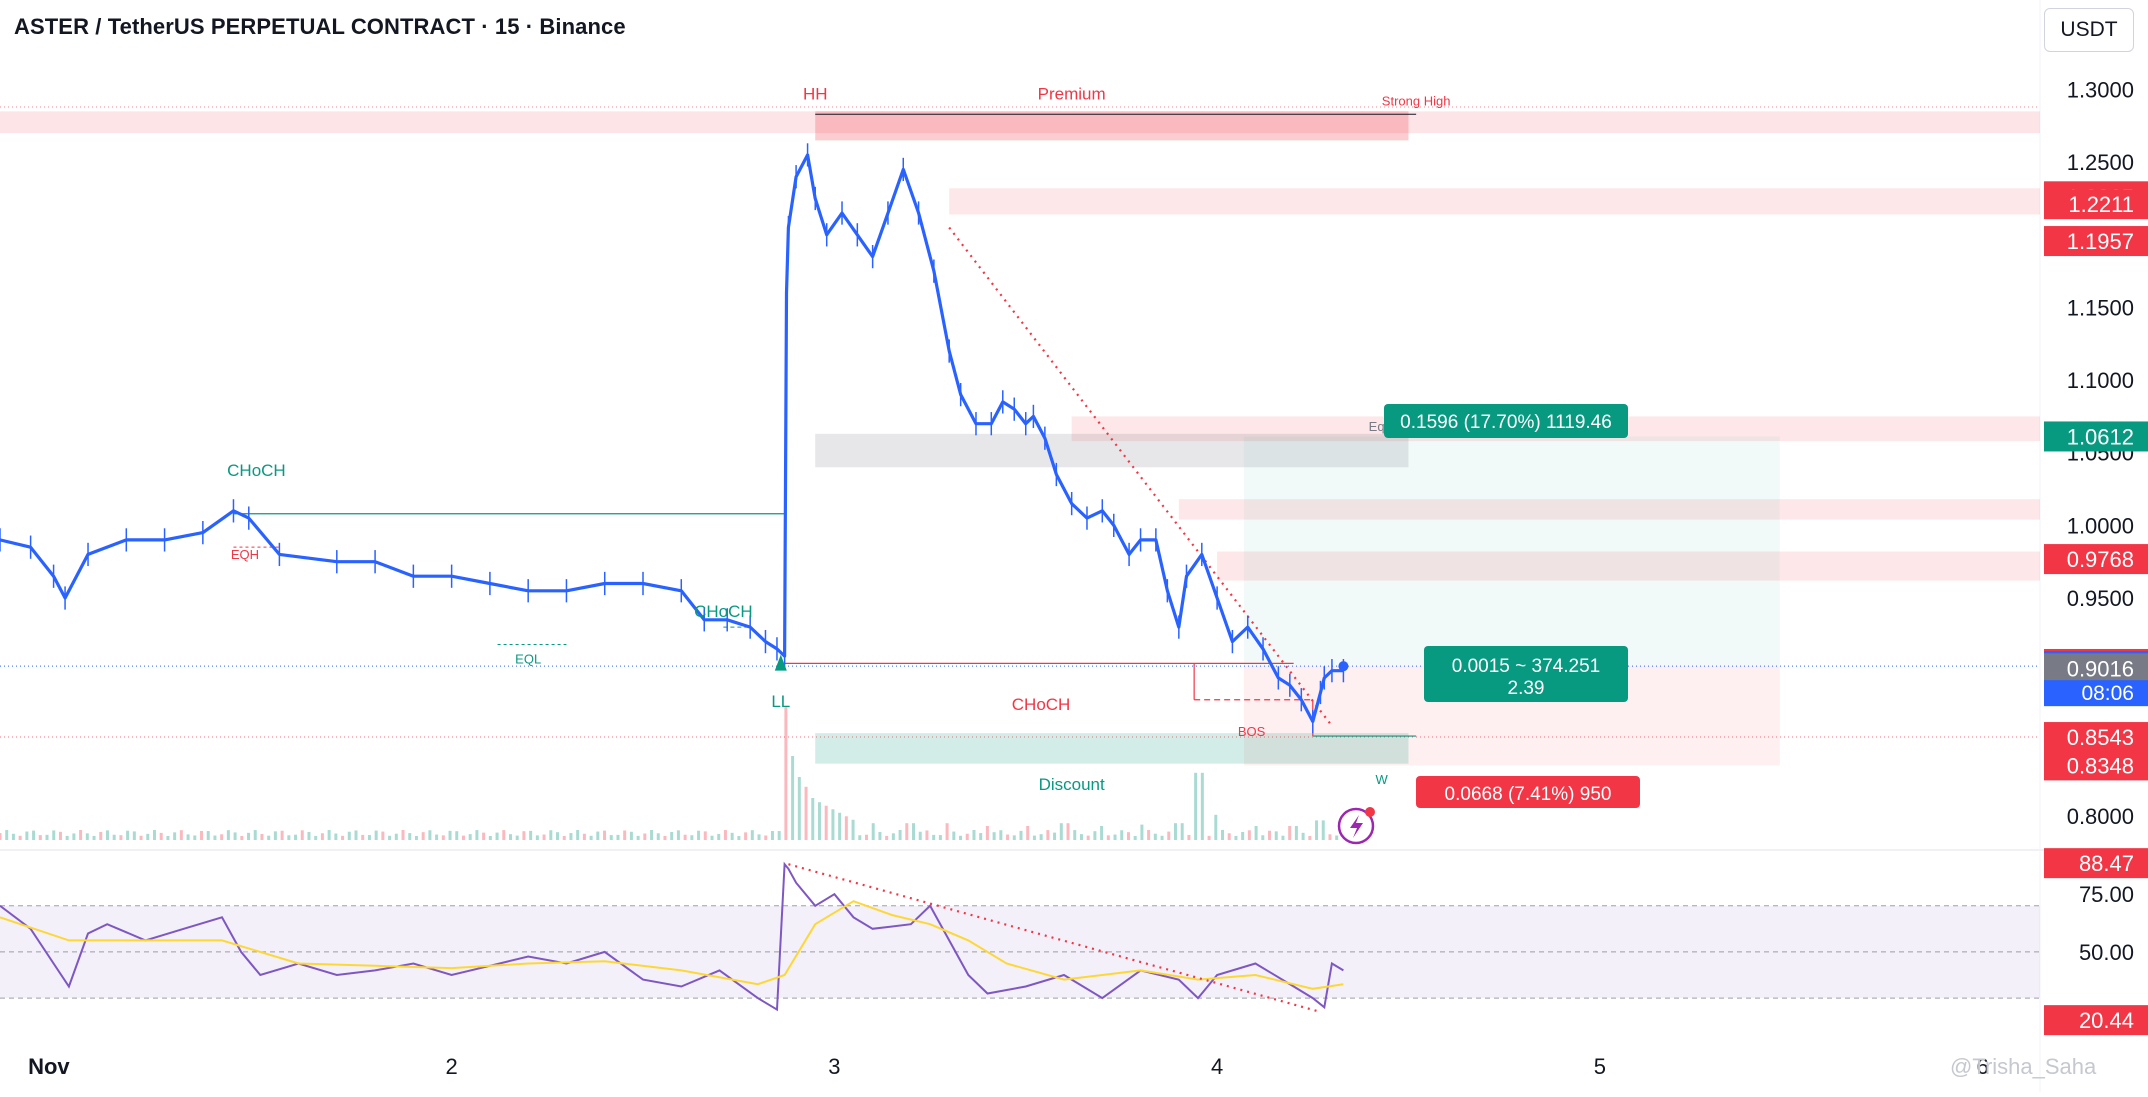 The image size is (2148, 1097). What do you see at coordinates (1020, 122) in the screenshot?
I see `supply-zone-top` at bounding box center [1020, 122].